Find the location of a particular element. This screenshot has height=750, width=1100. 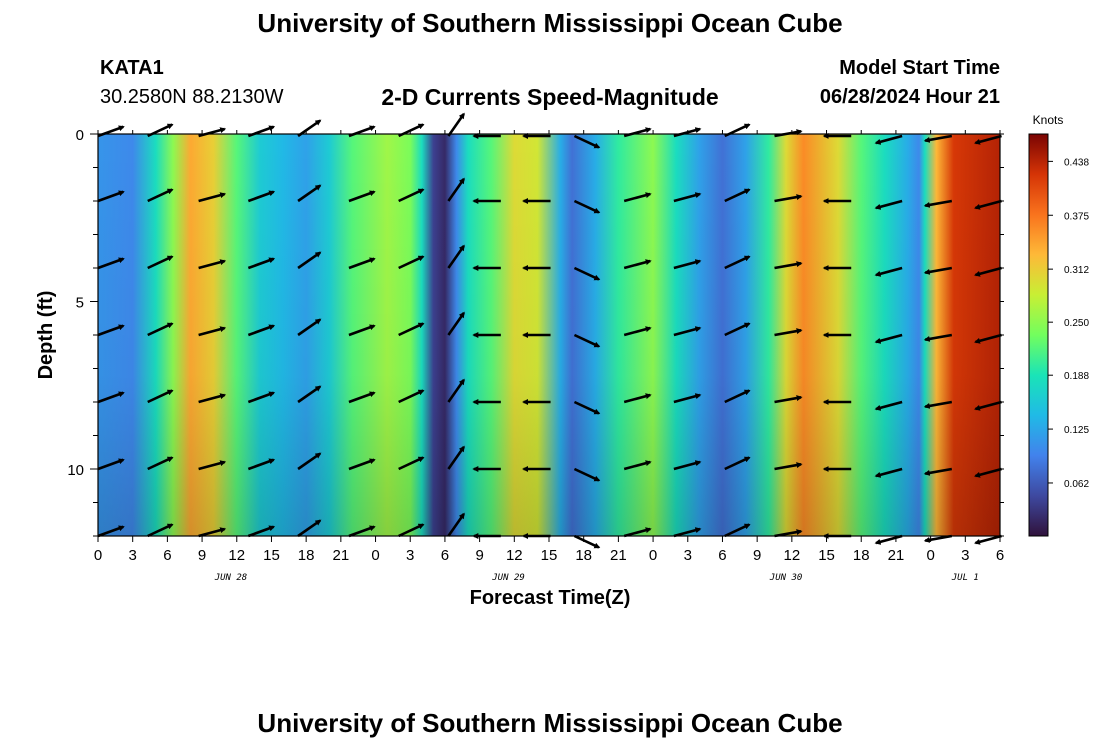

y-tick-label: 5 is located at coordinates (80, 303).